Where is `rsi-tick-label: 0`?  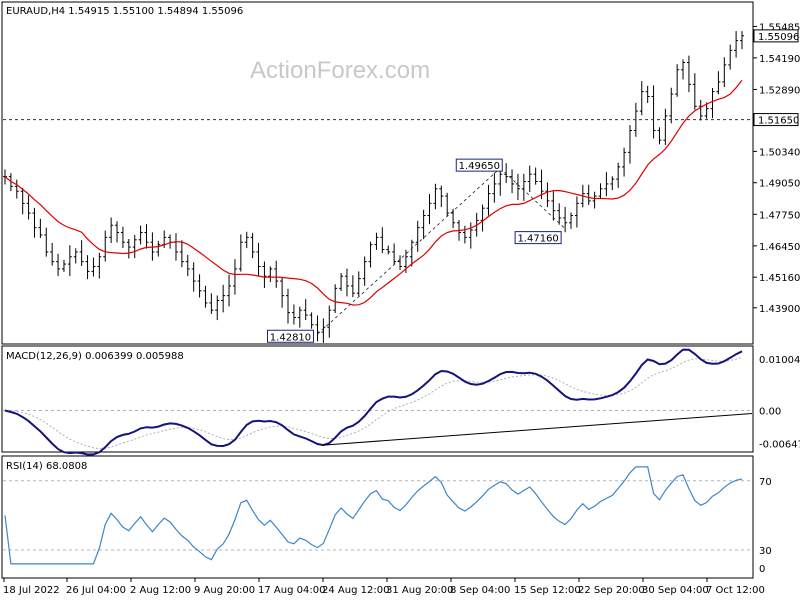
rsi-tick-label: 0 is located at coordinates (762, 569).